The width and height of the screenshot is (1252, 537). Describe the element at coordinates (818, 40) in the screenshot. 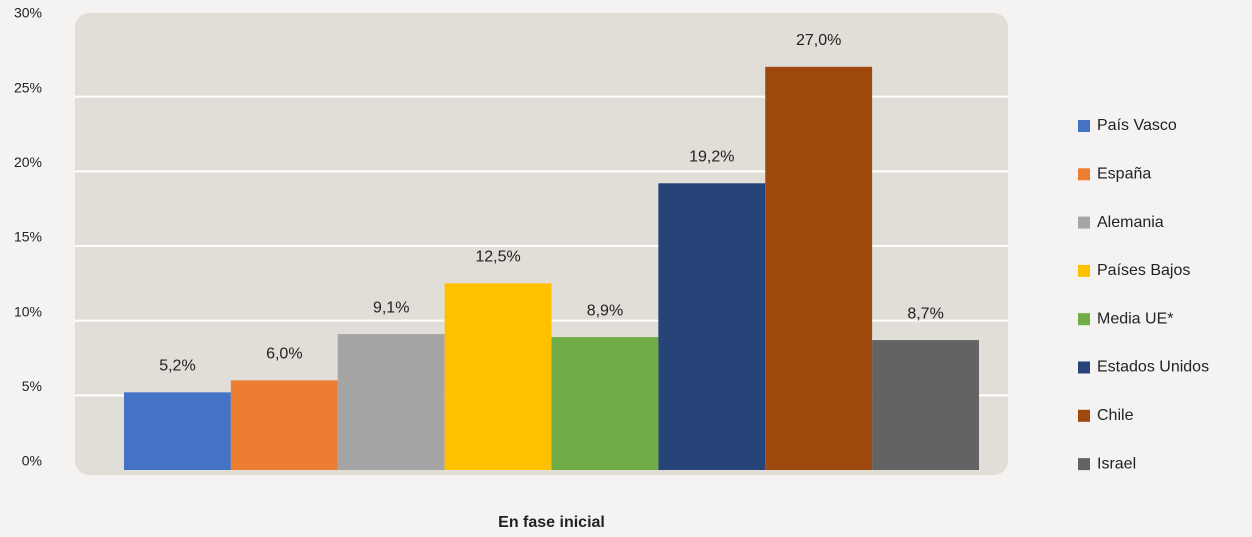

I see `value-label: 27,0%` at that location.